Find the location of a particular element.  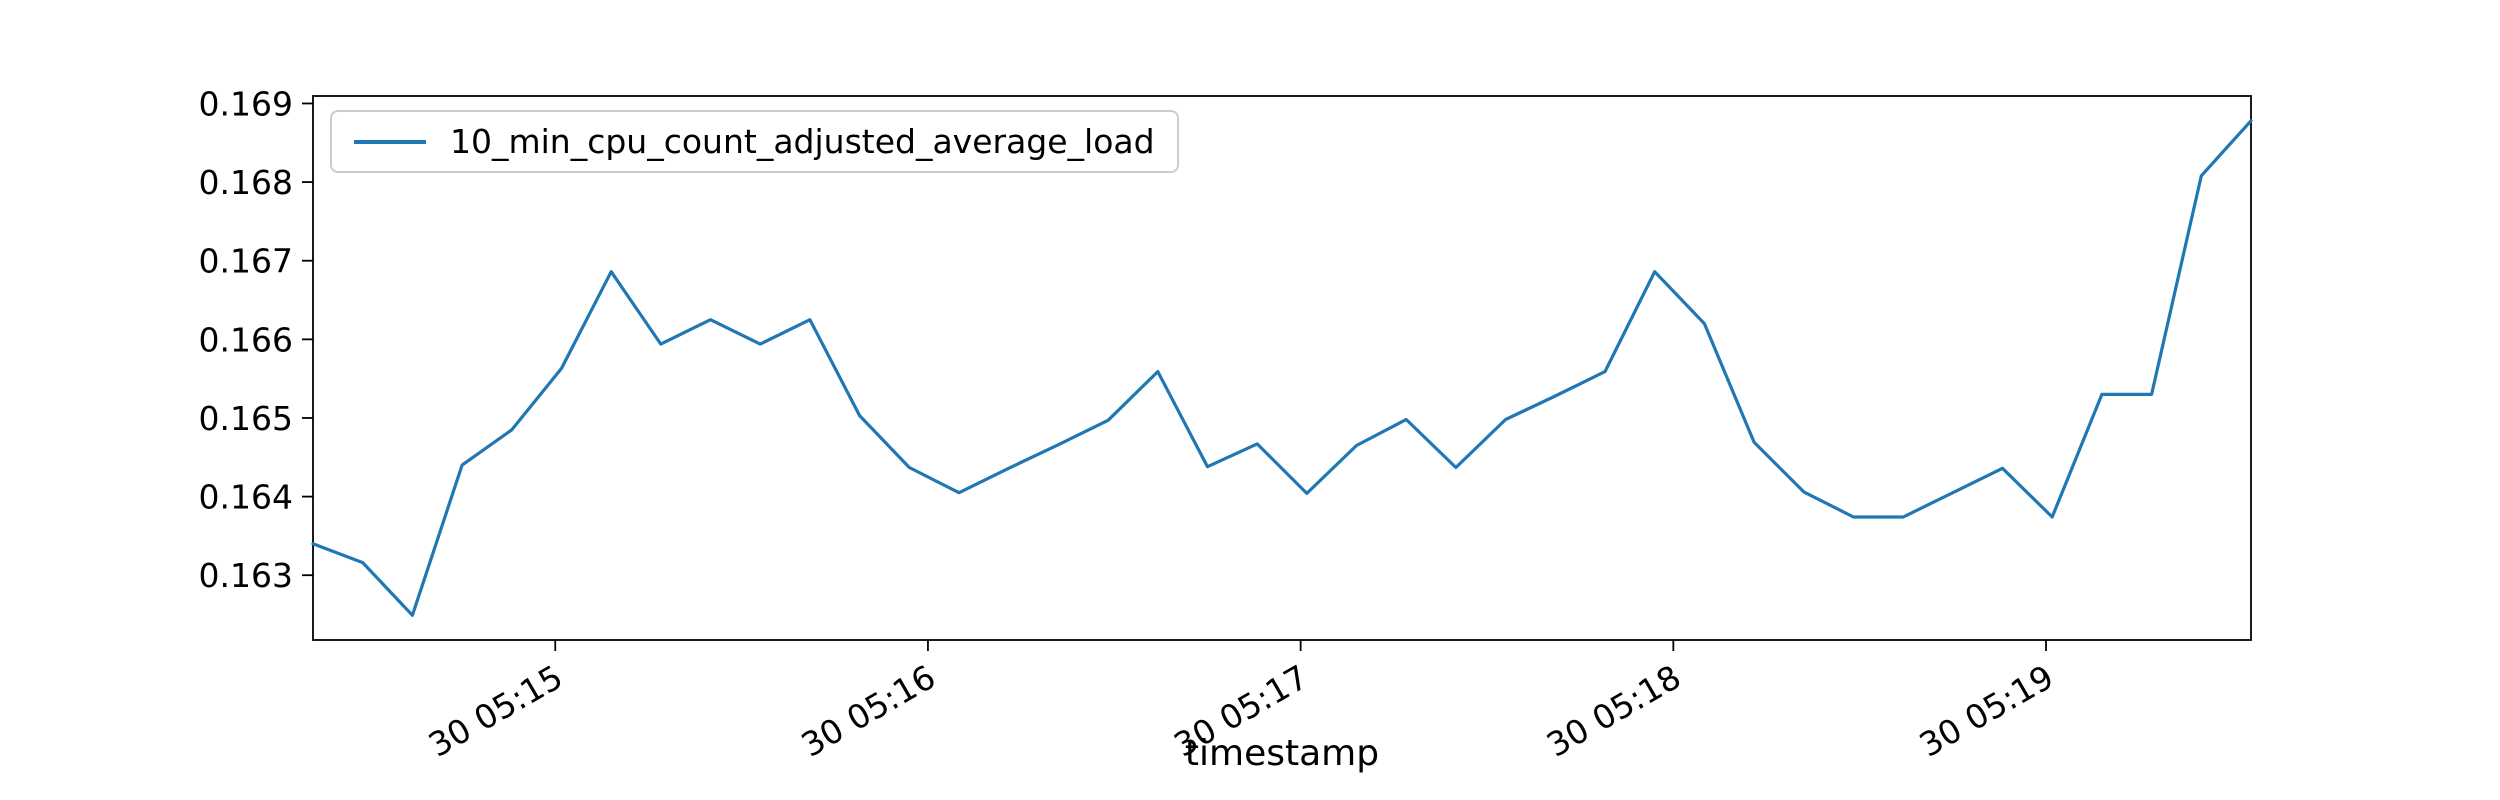

svg-text: 0.164 is located at coordinates (246, 497).